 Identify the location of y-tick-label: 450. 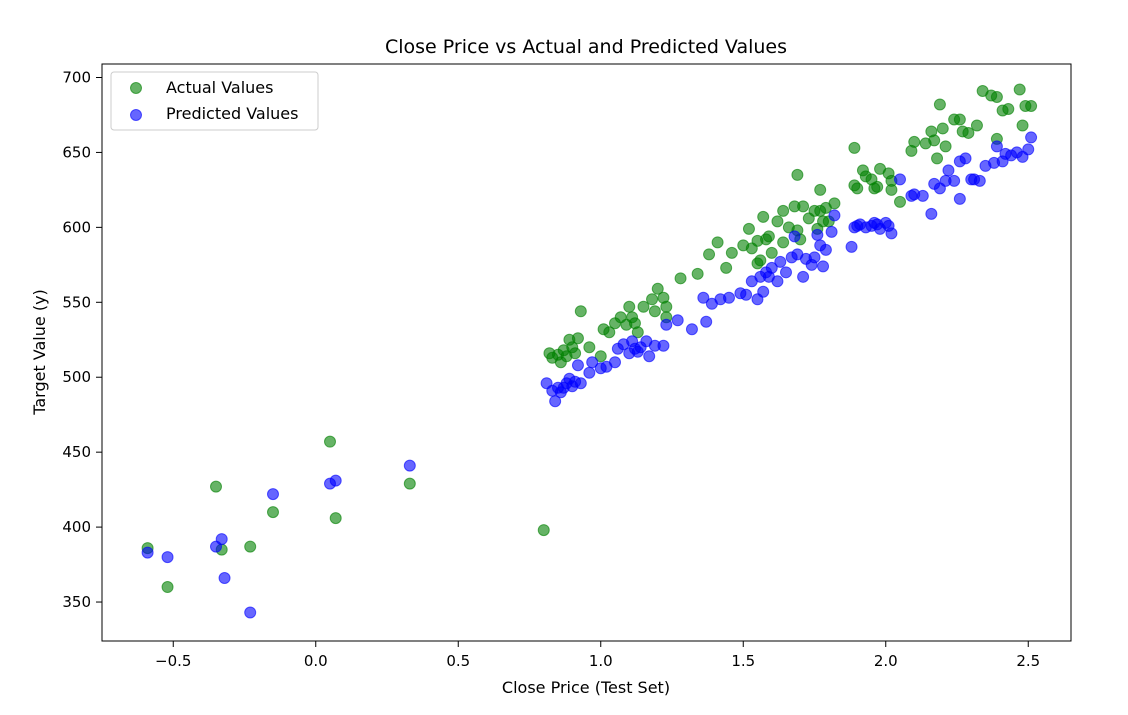
(76, 452).